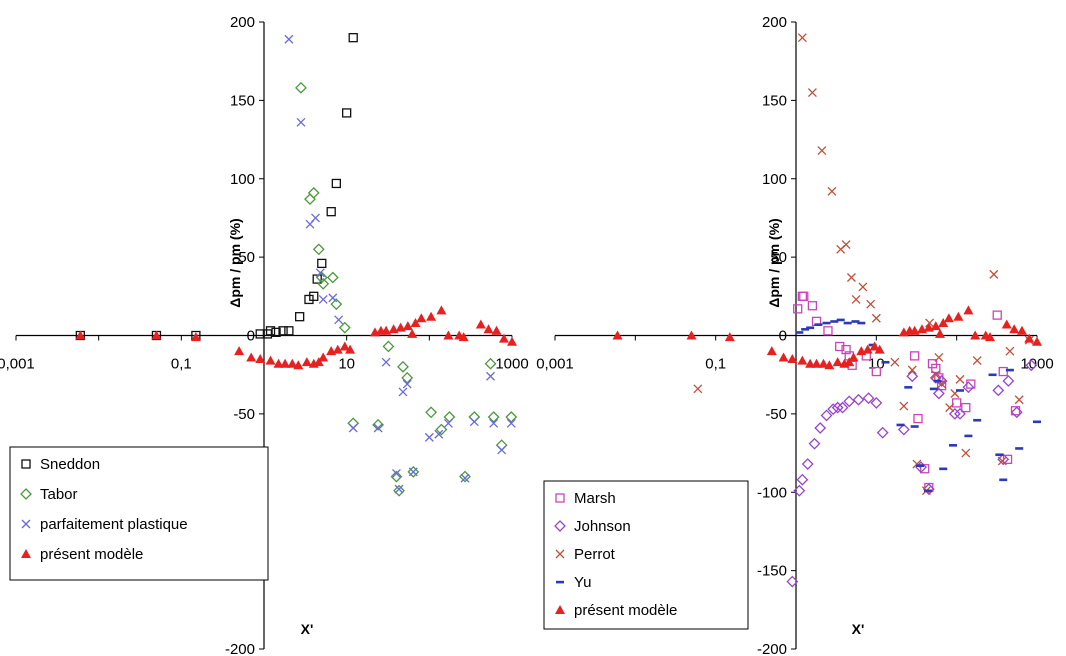 This screenshot has height=656, width=1066. Describe the element at coordinates (778, 257) in the screenshot. I see `y-tick-label: 50` at that location.